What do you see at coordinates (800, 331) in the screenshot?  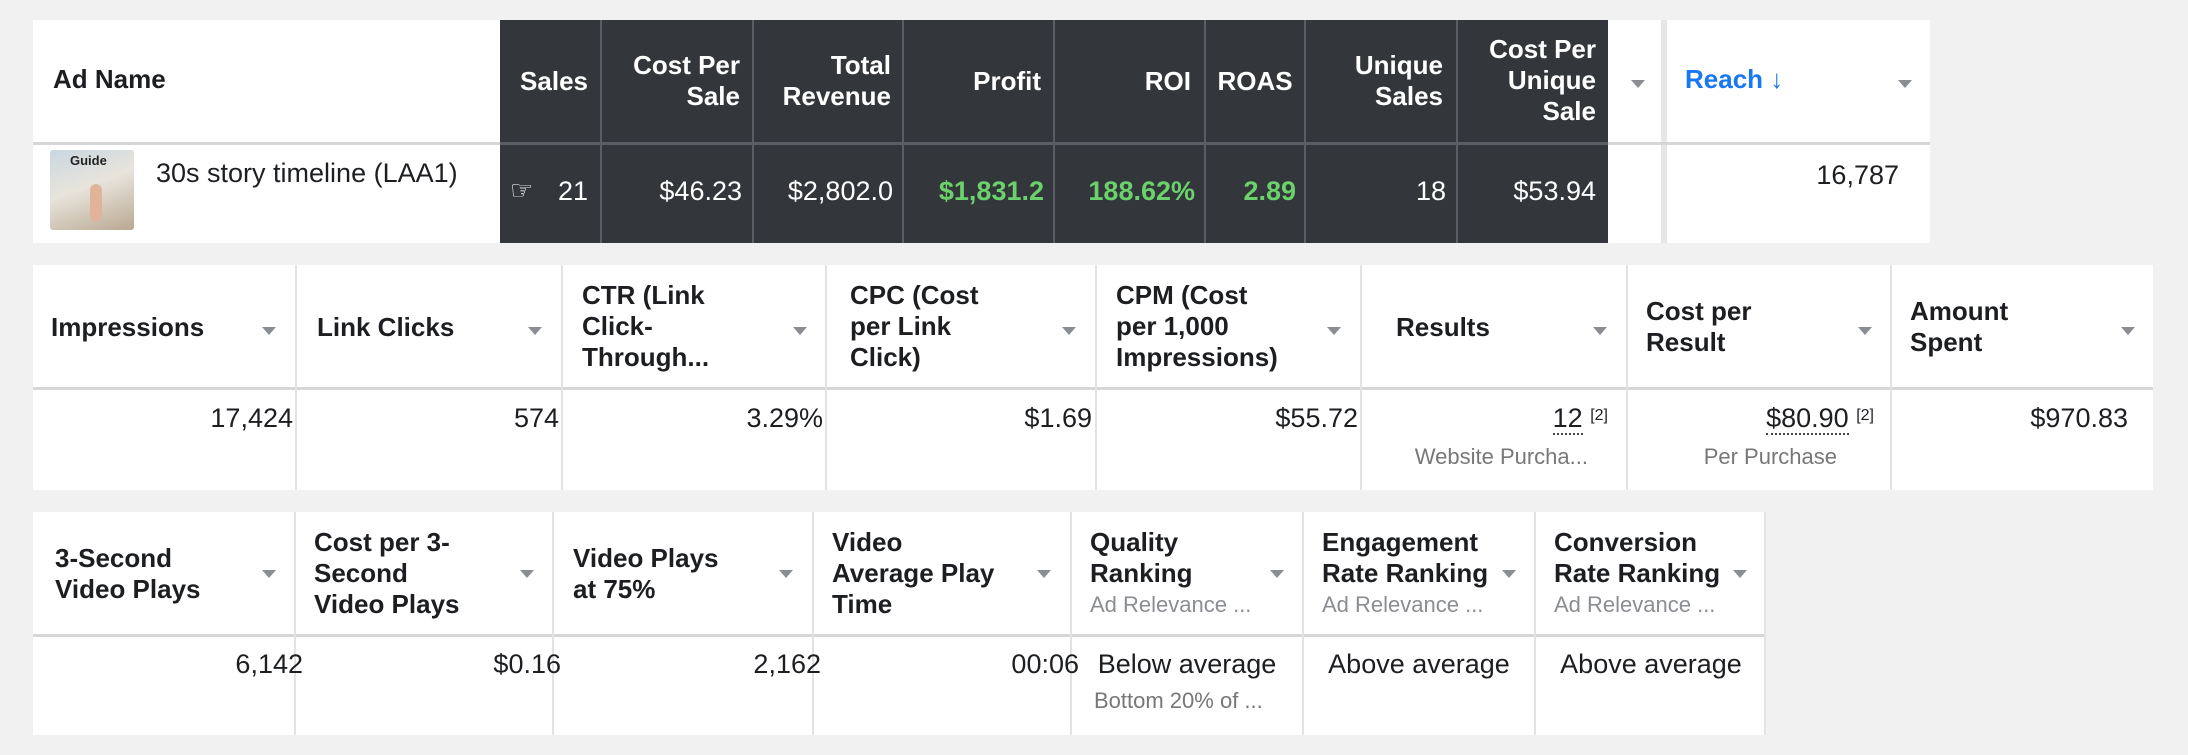 I see `ctr-menu-caret-icon` at bounding box center [800, 331].